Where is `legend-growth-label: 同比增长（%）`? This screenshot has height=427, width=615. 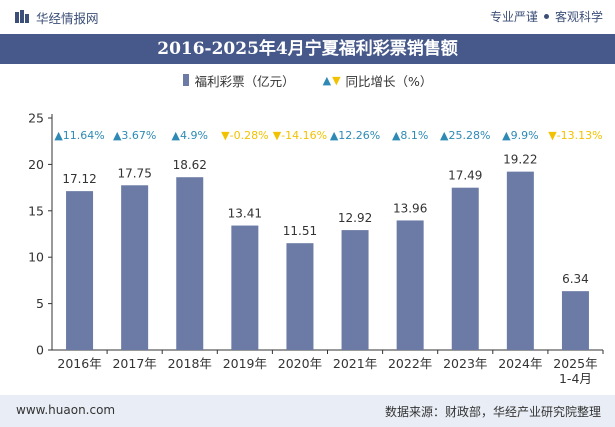
legend-growth-label: 同比增长（%） is located at coordinates (389, 81).